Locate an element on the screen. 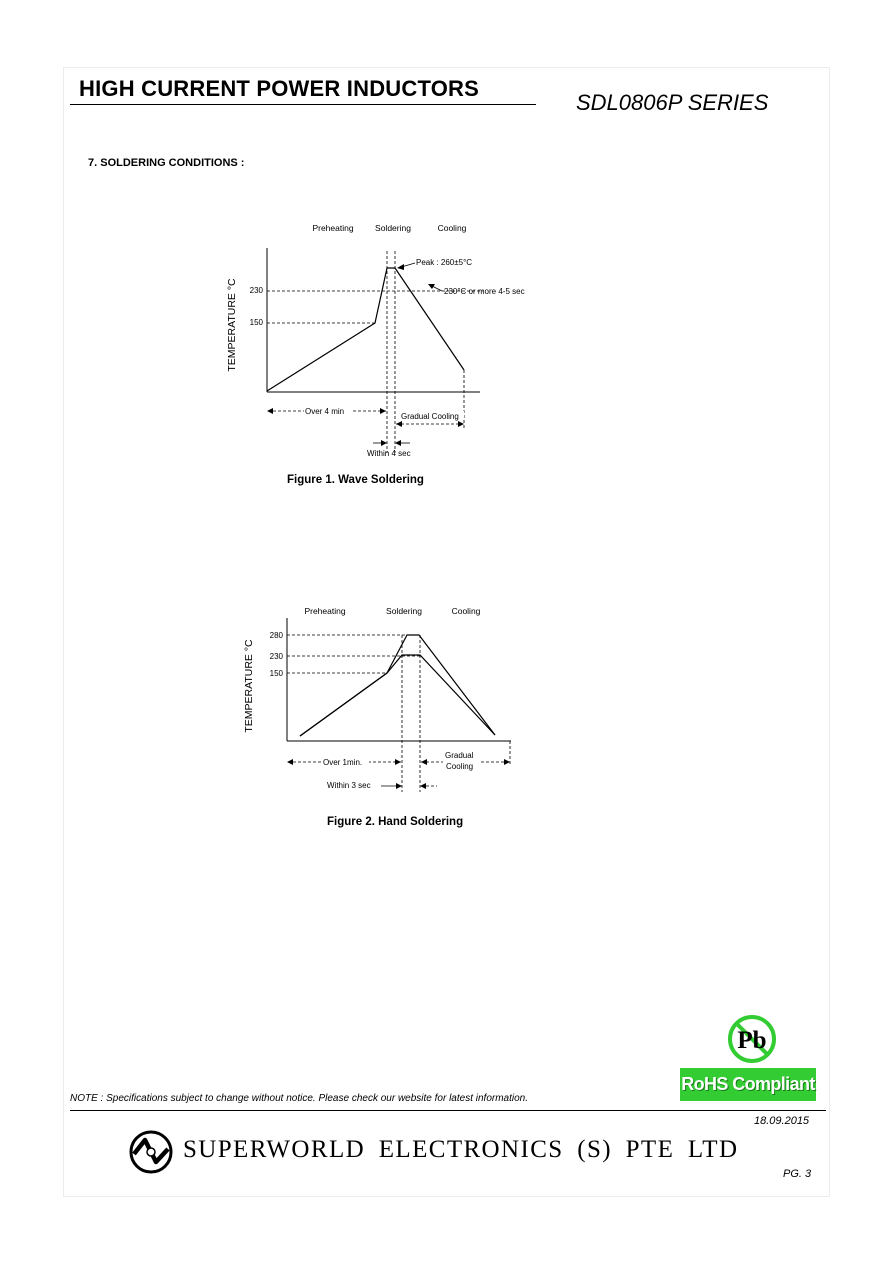 The height and width of the screenshot is (1263, 892). title-rule is located at coordinates (303, 104).